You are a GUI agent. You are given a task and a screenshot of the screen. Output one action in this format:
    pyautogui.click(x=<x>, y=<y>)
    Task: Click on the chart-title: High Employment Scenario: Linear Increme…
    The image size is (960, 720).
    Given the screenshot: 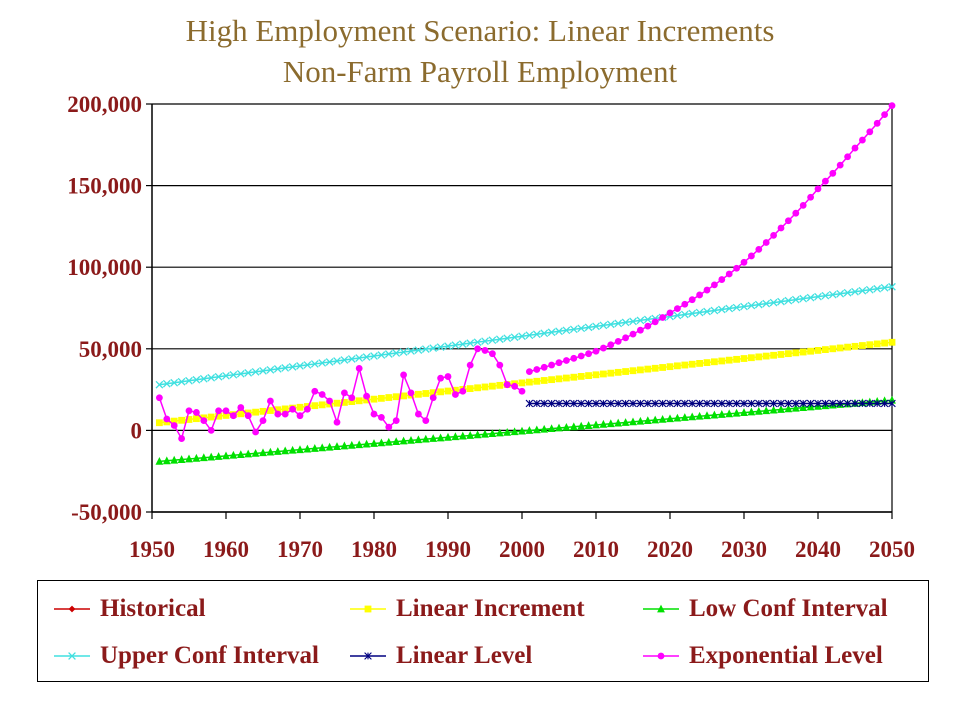 What is the action you would take?
    pyautogui.click(x=480, y=30)
    